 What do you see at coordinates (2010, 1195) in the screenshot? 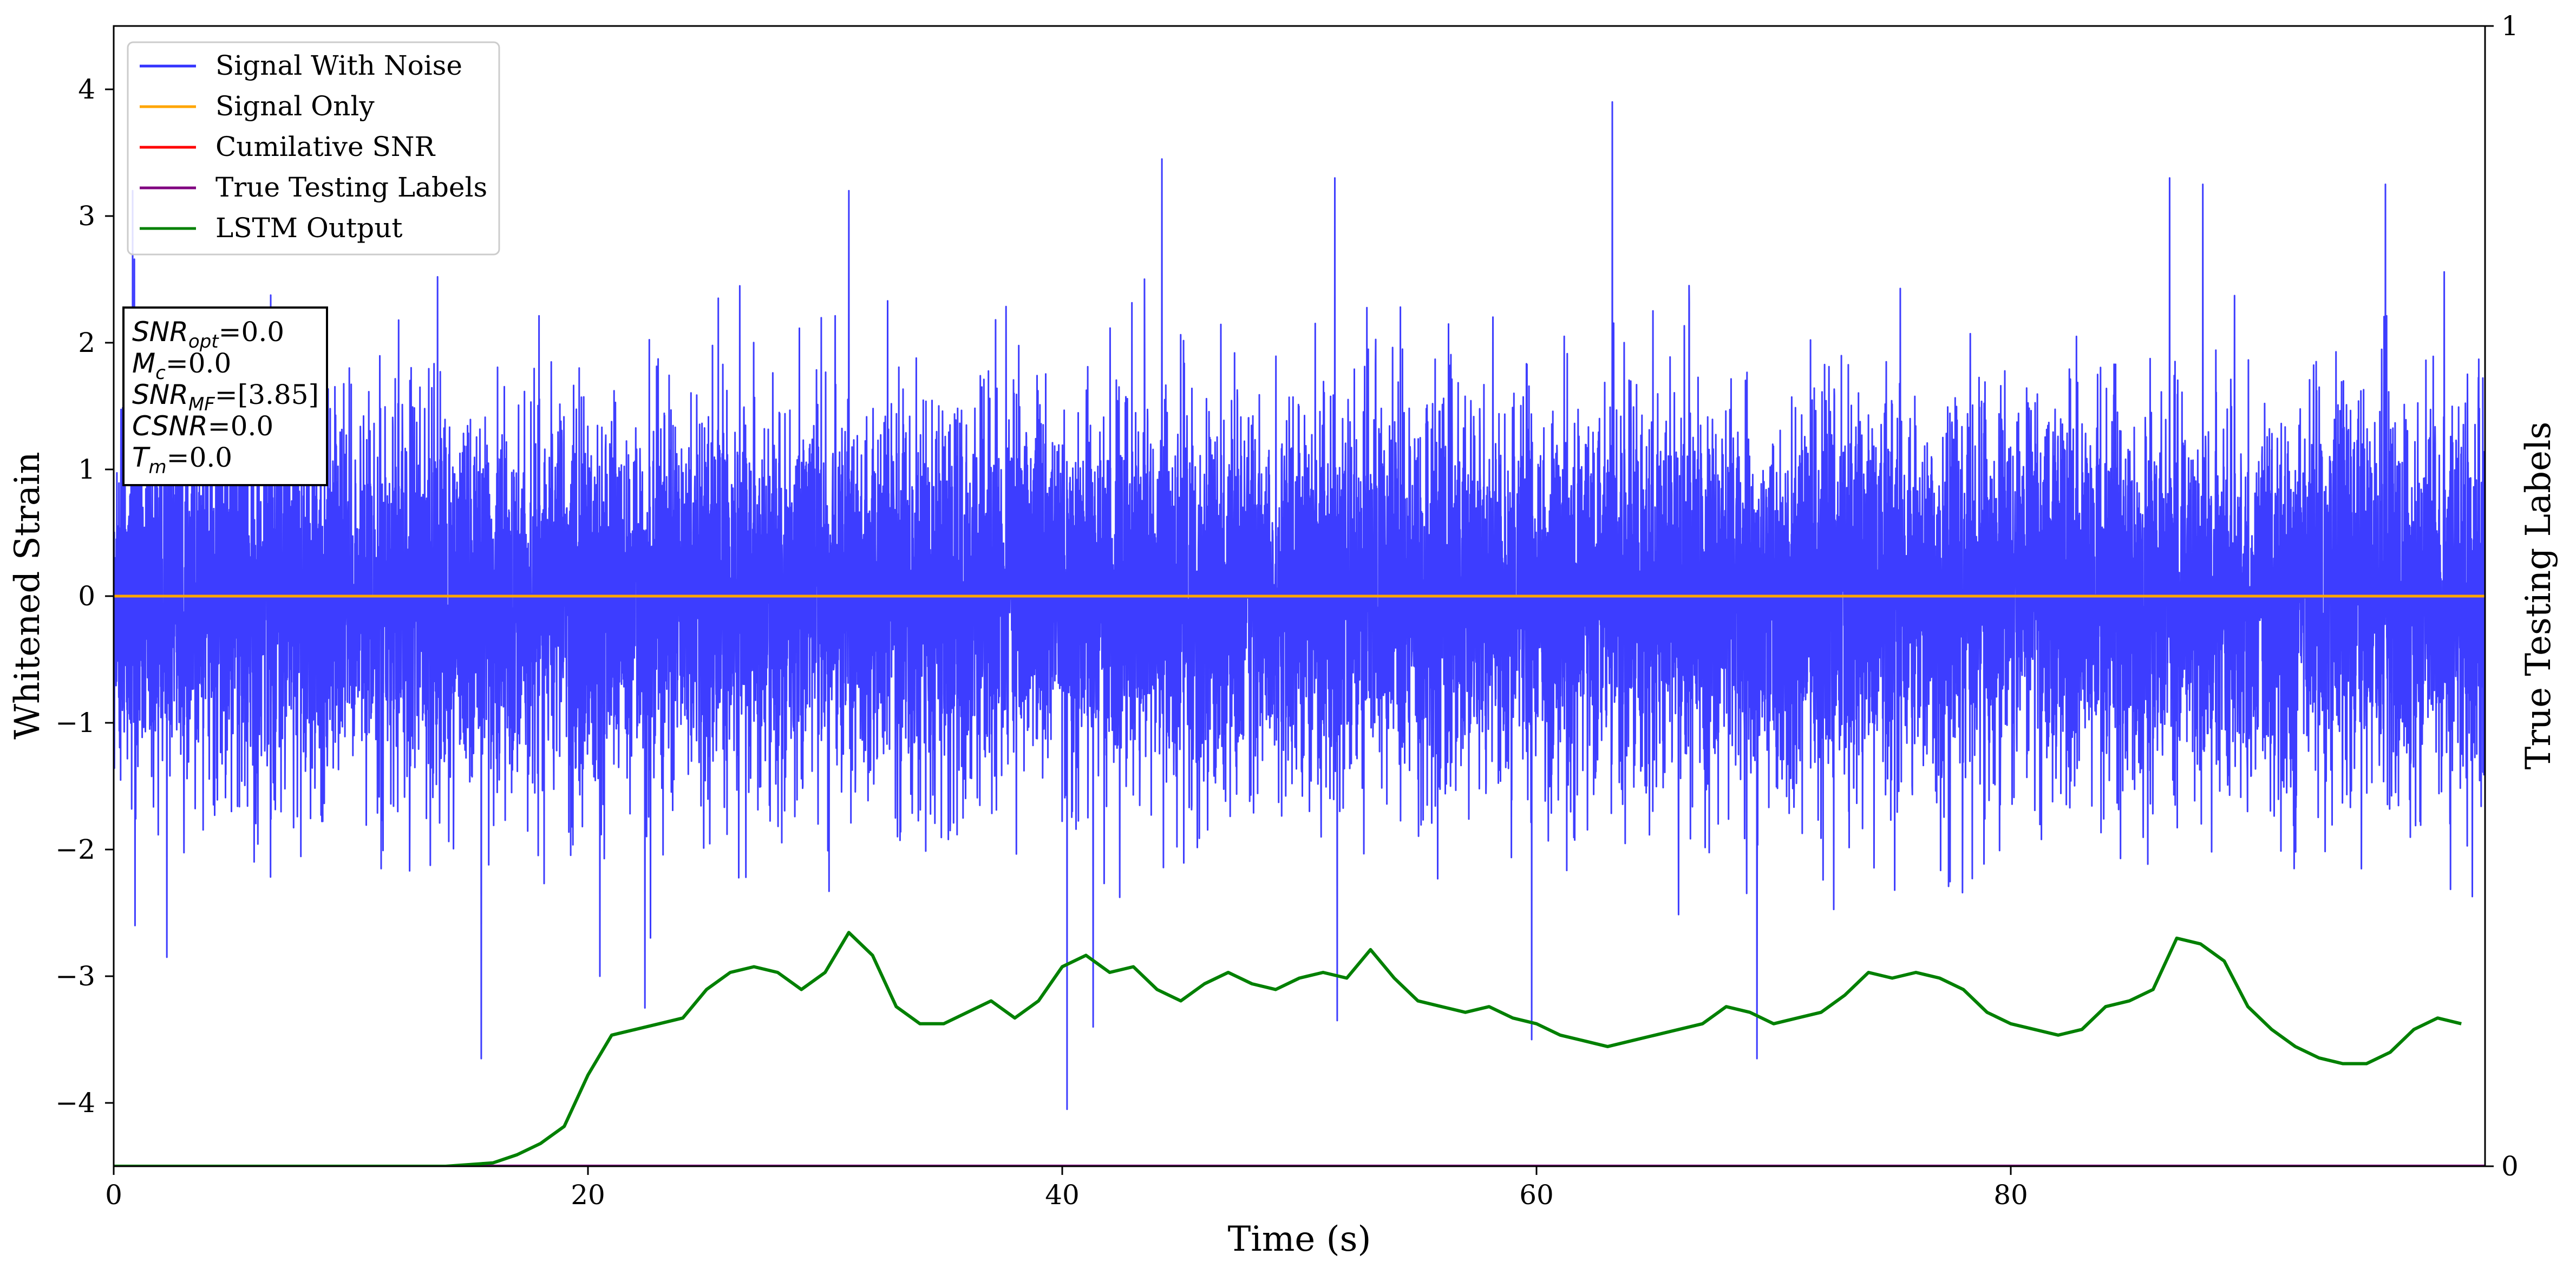
I see `x-tick-label: 80` at bounding box center [2010, 1195].